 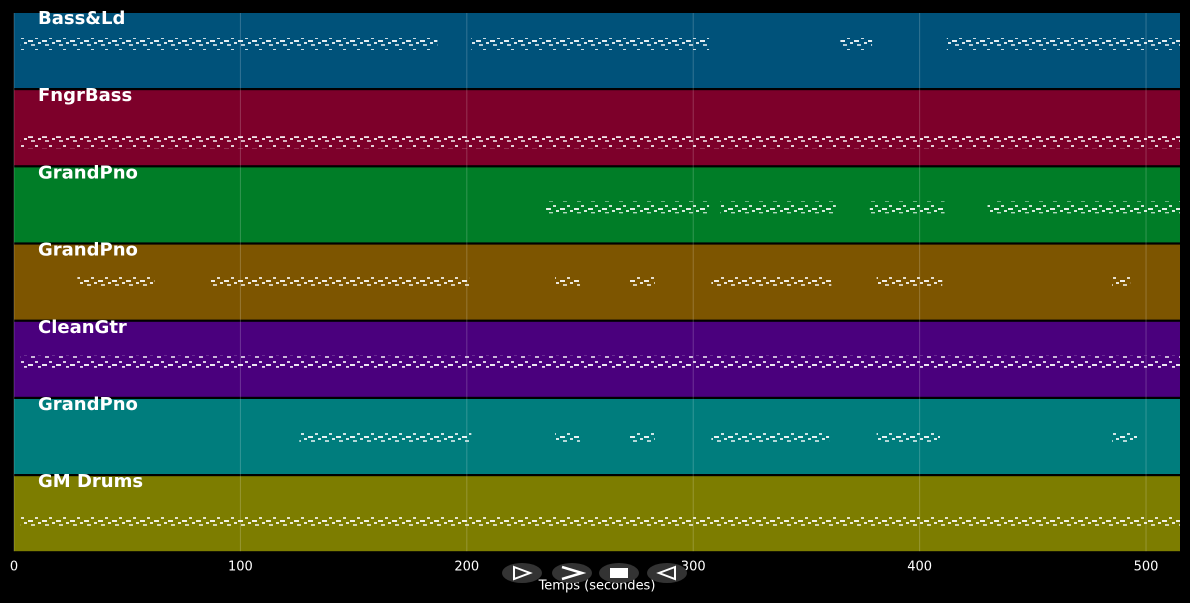 I want to click on track-name: CleanGtr, so click(x=82, y=327).